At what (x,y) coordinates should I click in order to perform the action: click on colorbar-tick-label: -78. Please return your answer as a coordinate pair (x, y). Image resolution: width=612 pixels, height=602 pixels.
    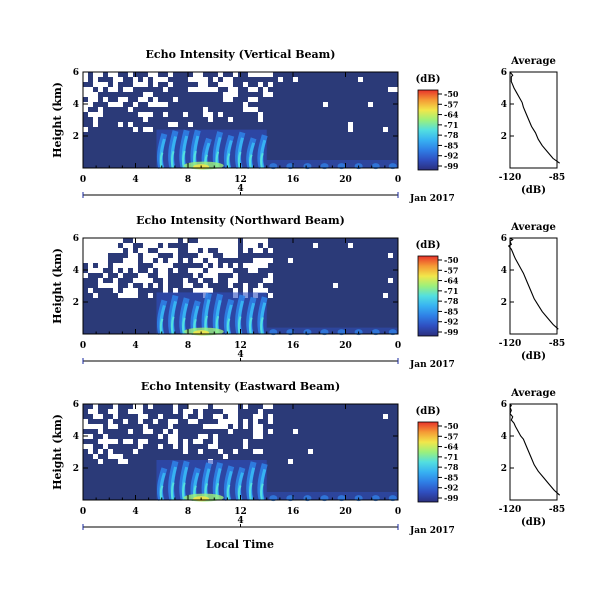
    Looking at the image, I should click on (451, 301).